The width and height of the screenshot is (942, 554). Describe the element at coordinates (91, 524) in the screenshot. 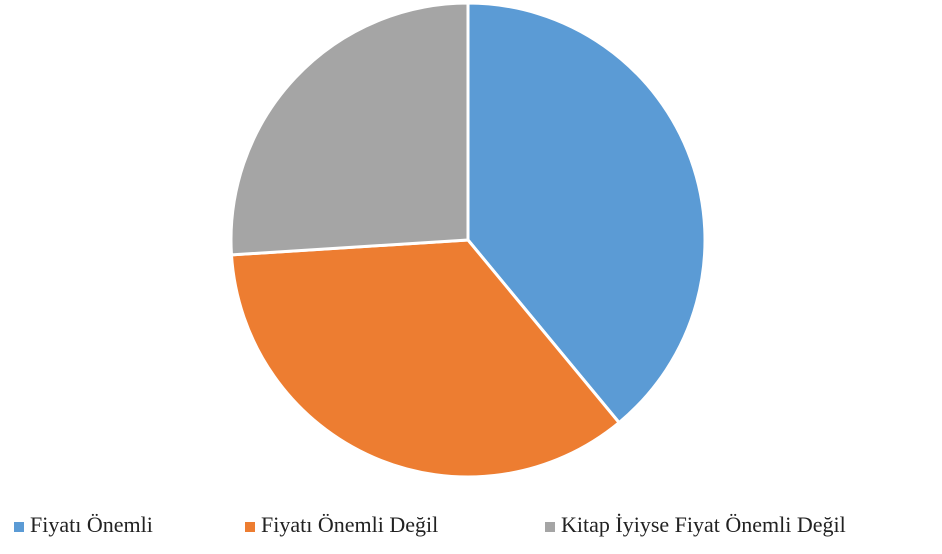

I see `legend-label: Fiyatı Önemli` at that location.